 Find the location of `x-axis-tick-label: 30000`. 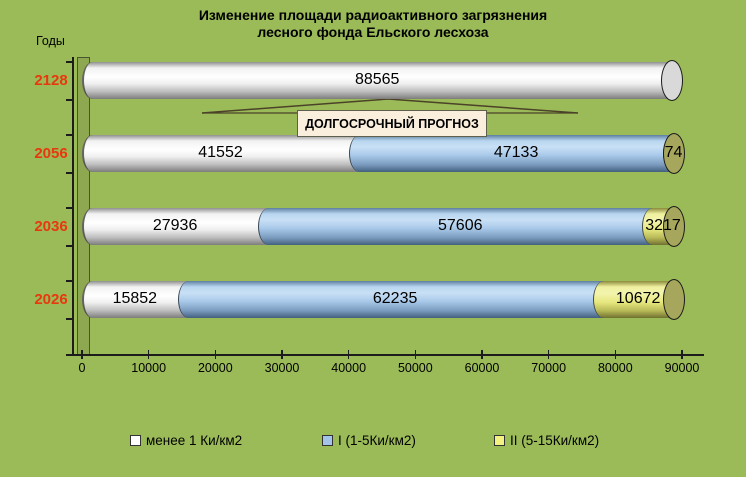

x-axis-tick-label: 30000 is located at coordinates (282, 368).